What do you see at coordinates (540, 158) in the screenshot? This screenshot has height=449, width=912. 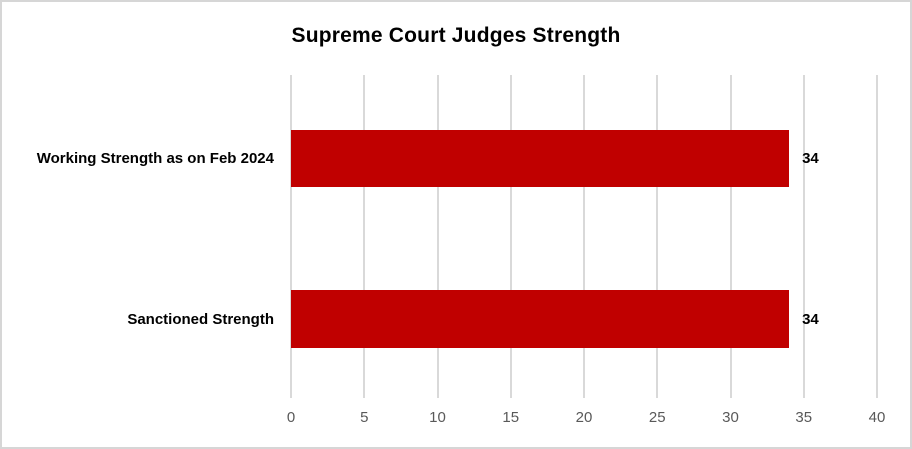 I see `bar-working-strength` at bounding box center [540, 158].